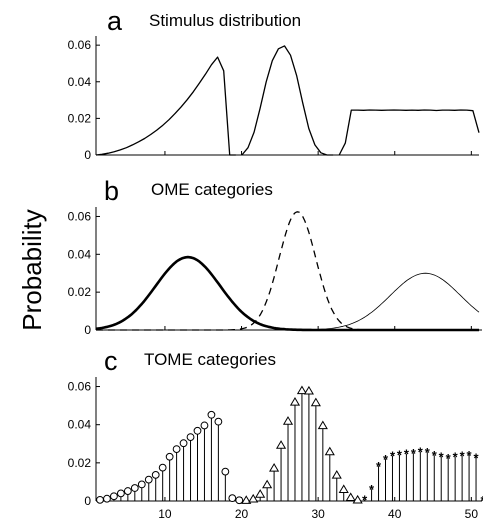 Image resolution: width=483 pixels, height=523 pixels. I want to click on x-tick-label: 50, so click(472, 514).